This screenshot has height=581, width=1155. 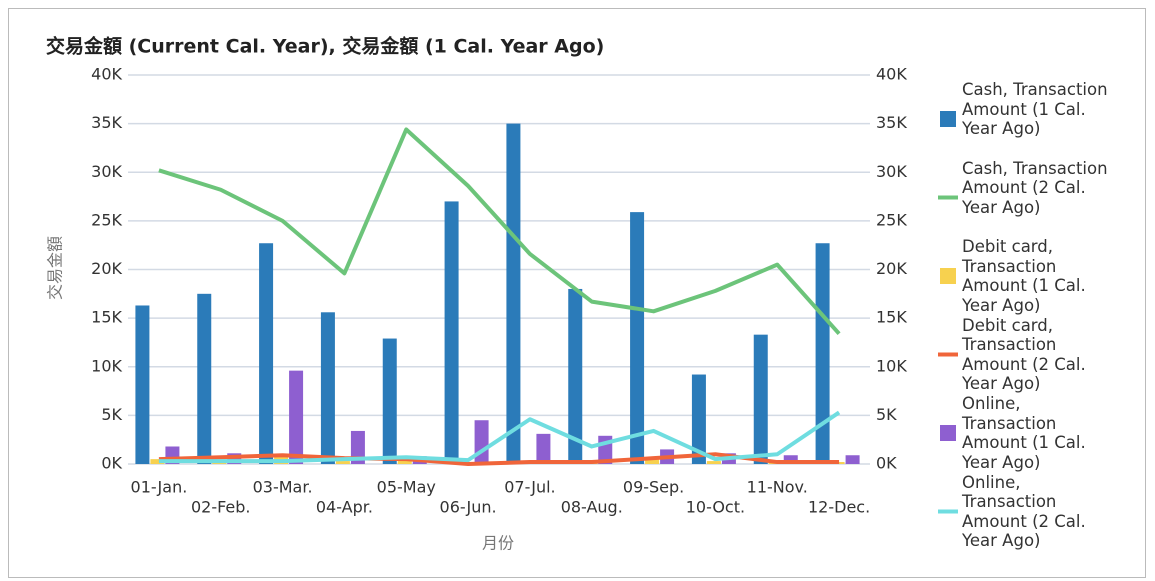 What do you see at coordinates (283, 487) in the screenshot?
I see `x-tick-label: 03-Mar.` at bounding box center [283, 487].